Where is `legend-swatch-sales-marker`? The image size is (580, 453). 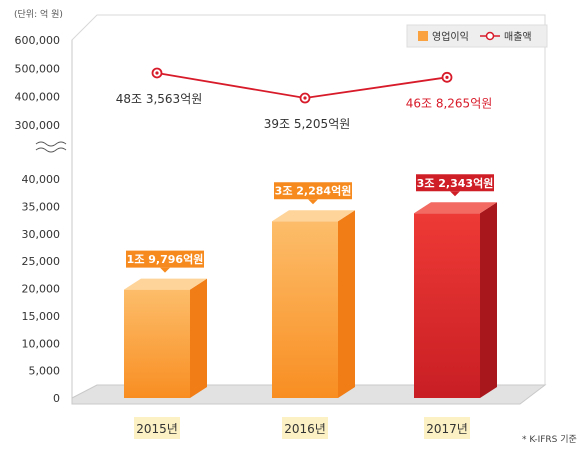
legend-swatch-sales-marker is located at coordinates (490, 36).